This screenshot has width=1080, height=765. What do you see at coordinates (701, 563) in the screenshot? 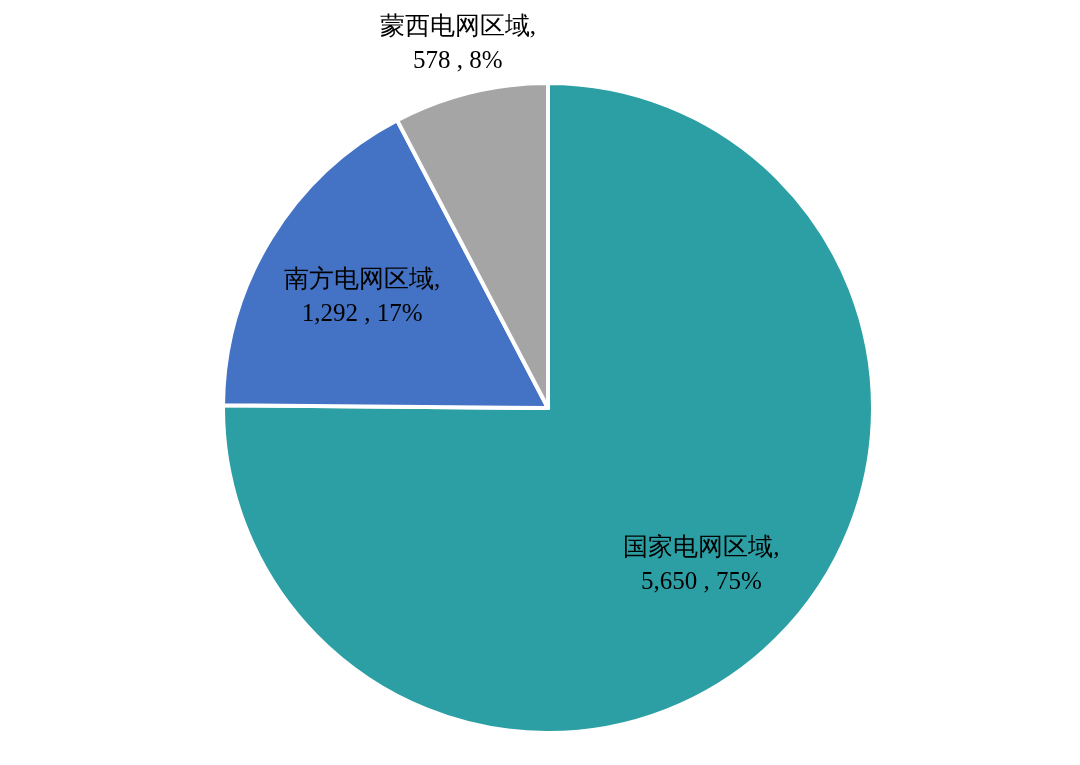
I see `slice-label: 国家电网区域, 5,650 , 75%` at bounding box center [701, 563].